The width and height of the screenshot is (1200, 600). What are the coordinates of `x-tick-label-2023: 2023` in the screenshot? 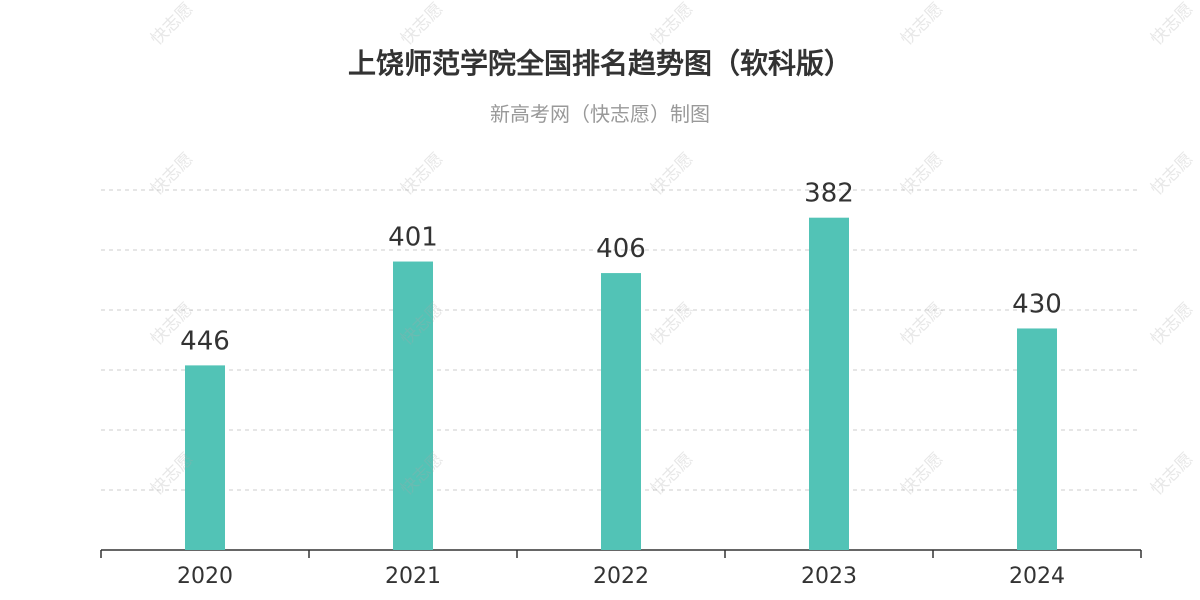 It's located at (829, 576).